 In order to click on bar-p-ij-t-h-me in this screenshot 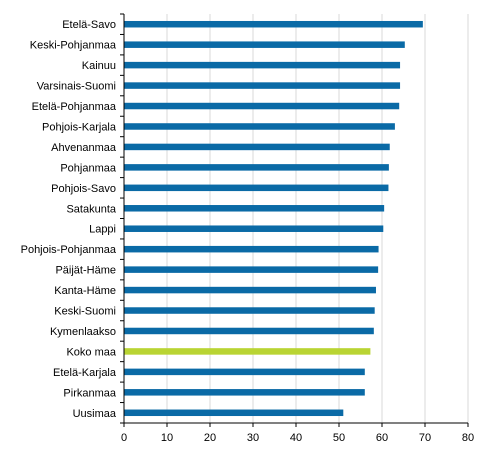, I will do `click(251, 269)`.